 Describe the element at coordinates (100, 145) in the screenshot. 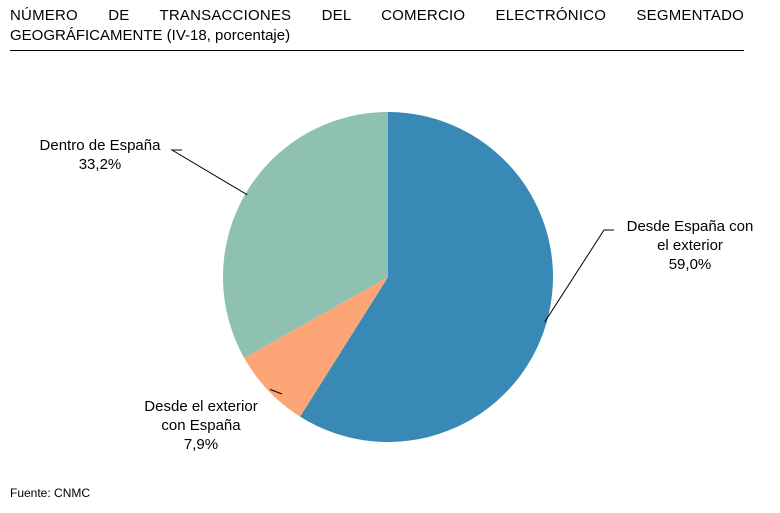

I see `slice-label-line: Dentro de España` at that location.